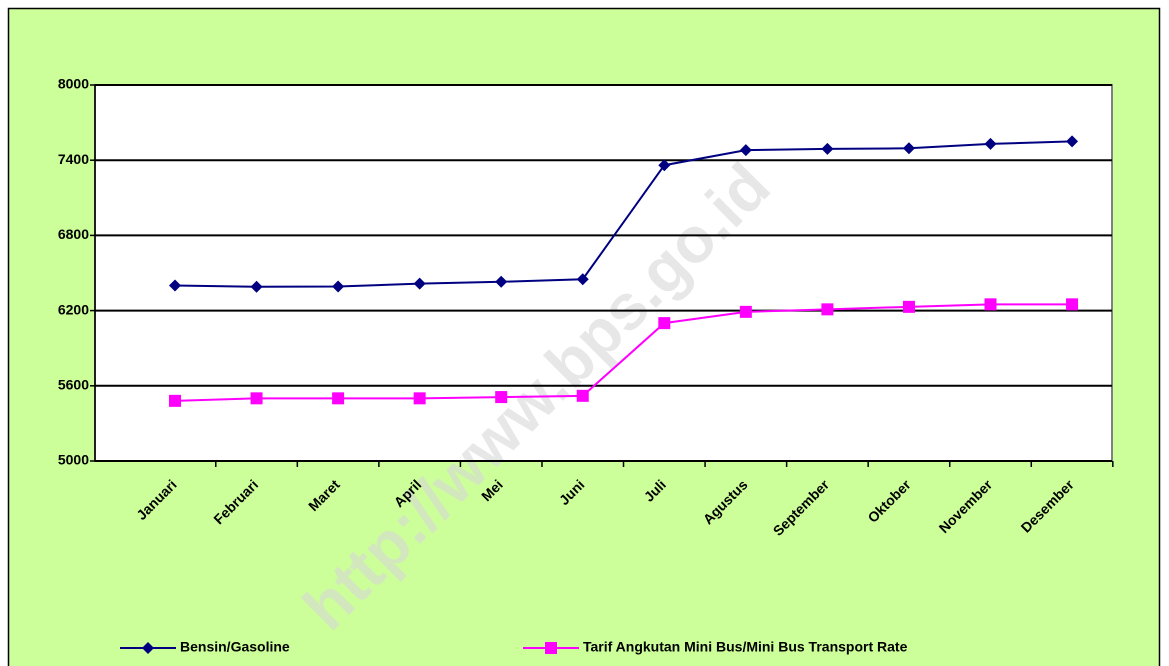 The height and width of the screenshot is (666, 1169). Describe the element at coordinates (73, 234) in the screenshot. I see `y-tick-label: 6800` at that location.